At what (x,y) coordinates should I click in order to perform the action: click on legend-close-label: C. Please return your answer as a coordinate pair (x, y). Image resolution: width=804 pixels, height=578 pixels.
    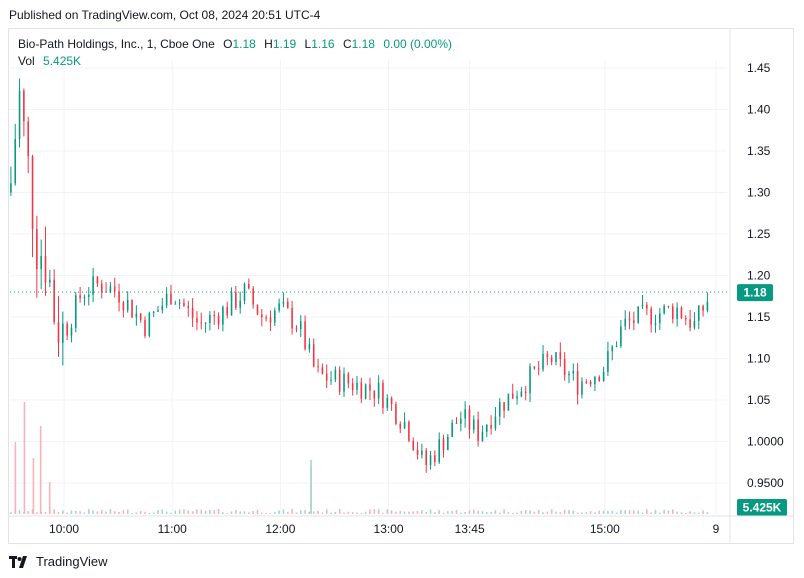
    Looking at the image, I should click on (347, 44).